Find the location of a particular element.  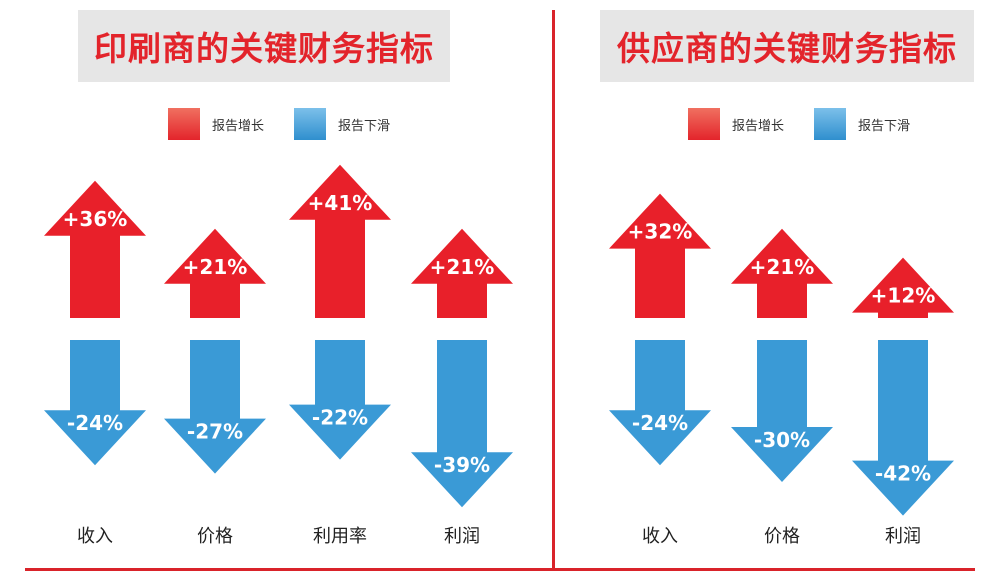

legend-left: 报告增长 报告下滑 is located at coordinates (279, 124).